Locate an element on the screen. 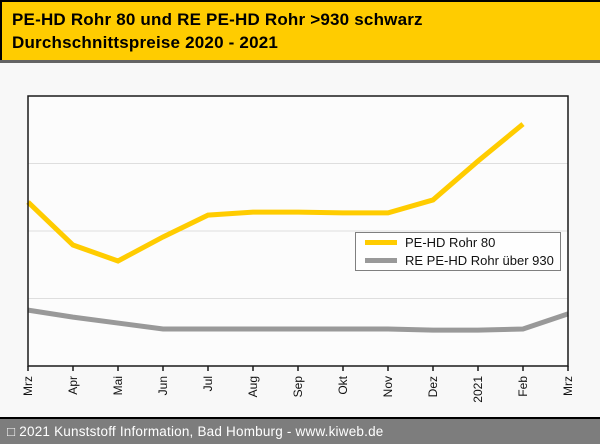  x-tick-label: Apr is located at coordinates (73, 385).